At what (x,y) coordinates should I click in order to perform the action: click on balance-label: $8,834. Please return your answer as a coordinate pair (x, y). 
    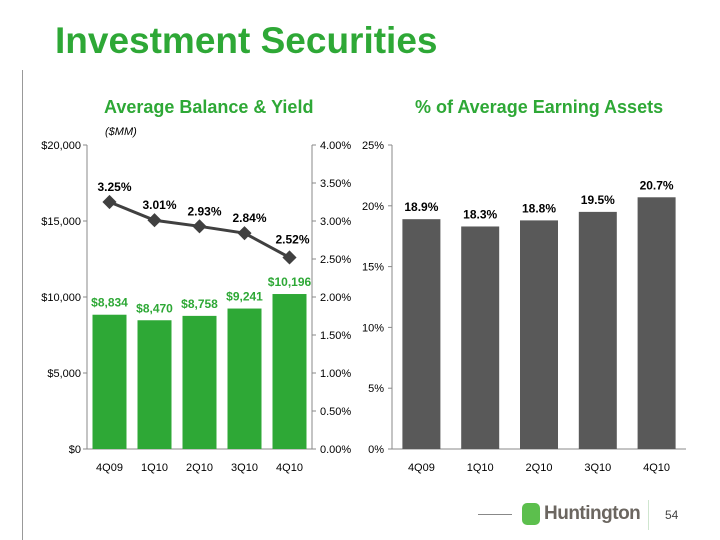
    Looking at the image, I should click on (109, 303).